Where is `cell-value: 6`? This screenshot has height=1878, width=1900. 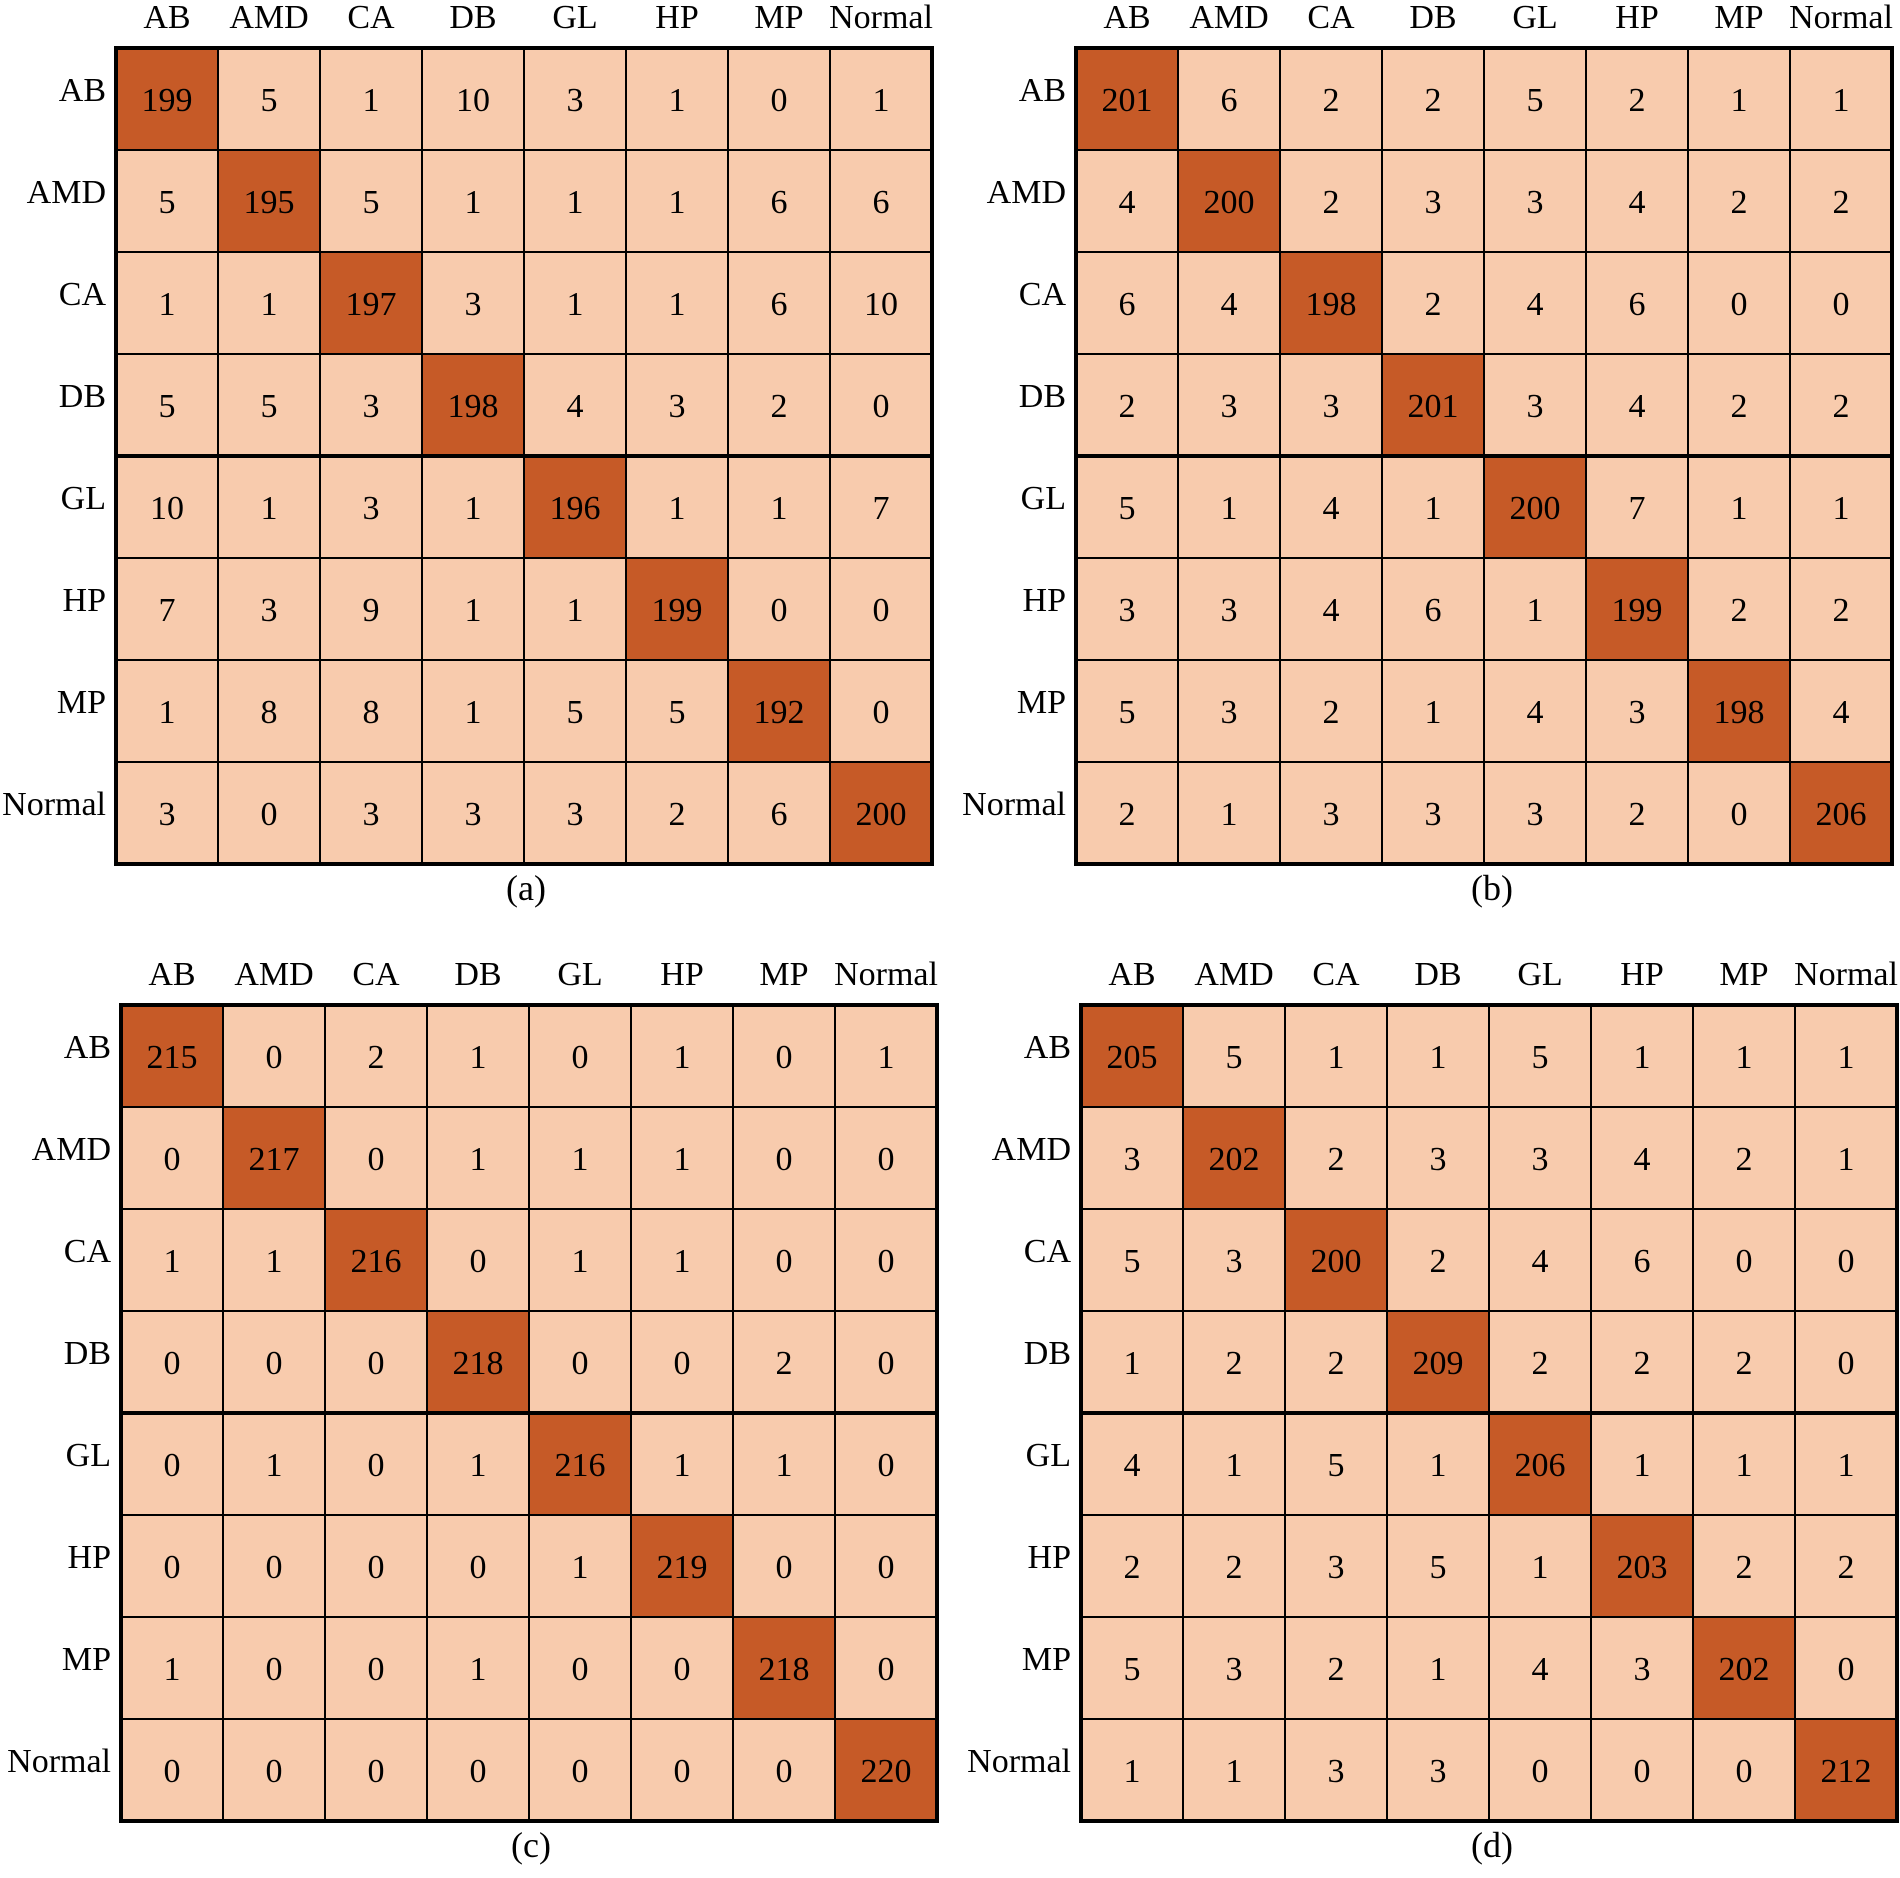
cell-value: 6 is located at coordinates (881, 202).